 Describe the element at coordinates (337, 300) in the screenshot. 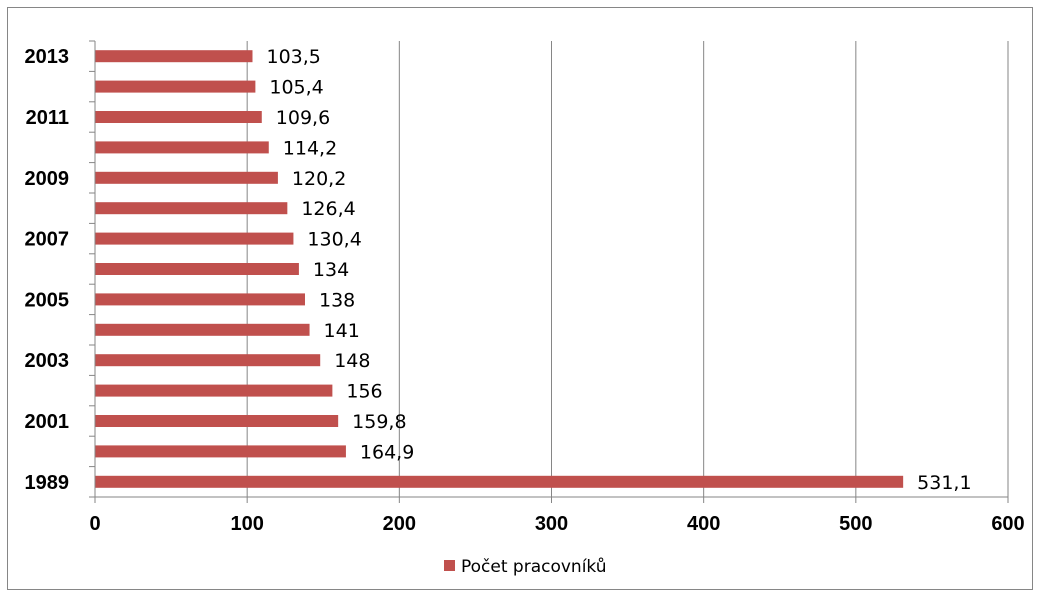

I see `data-label-2005: 138` at that location.